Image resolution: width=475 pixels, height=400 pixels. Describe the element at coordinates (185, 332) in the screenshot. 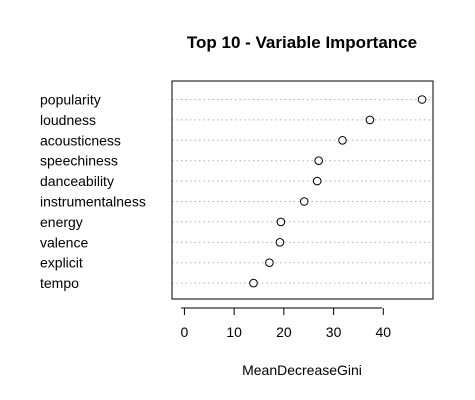

I see `x-tick-label: 0` at that location.